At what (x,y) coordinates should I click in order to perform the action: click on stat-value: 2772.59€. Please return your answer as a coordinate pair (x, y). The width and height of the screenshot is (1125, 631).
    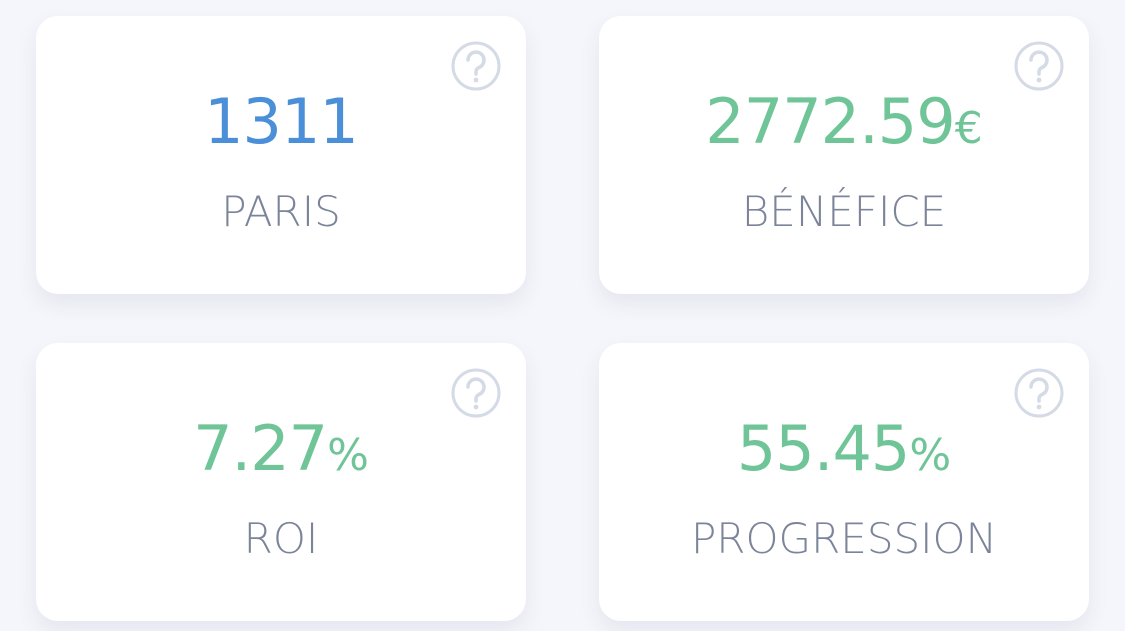
    Looking at the image, I should click on (844, 125).